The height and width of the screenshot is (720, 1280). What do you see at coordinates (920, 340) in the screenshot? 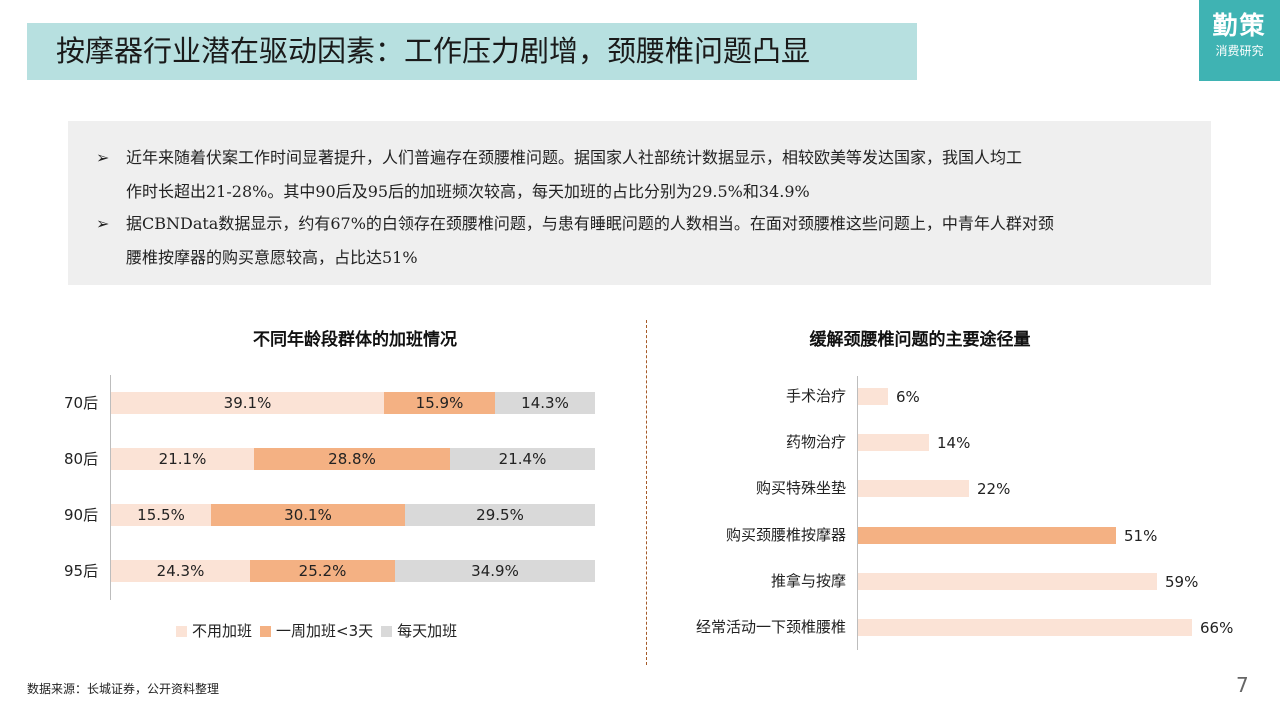
I see `relief-methods-chart-title: 缓解颈腰椎问题的主要途径量` at bounding box center [920, 340].